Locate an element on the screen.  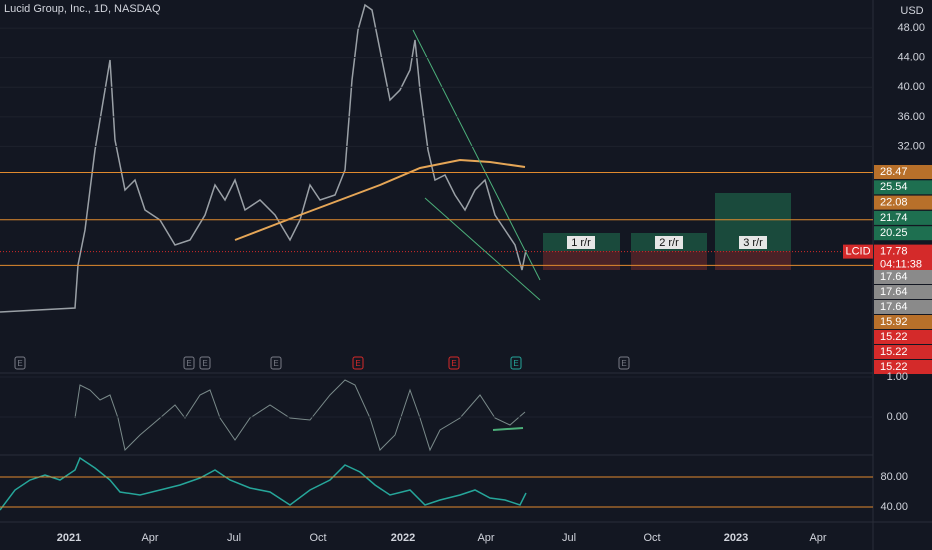
symbol-title: Lucid Group, Inc., 1D, NASDAQ is located at coordinates (82, 9).